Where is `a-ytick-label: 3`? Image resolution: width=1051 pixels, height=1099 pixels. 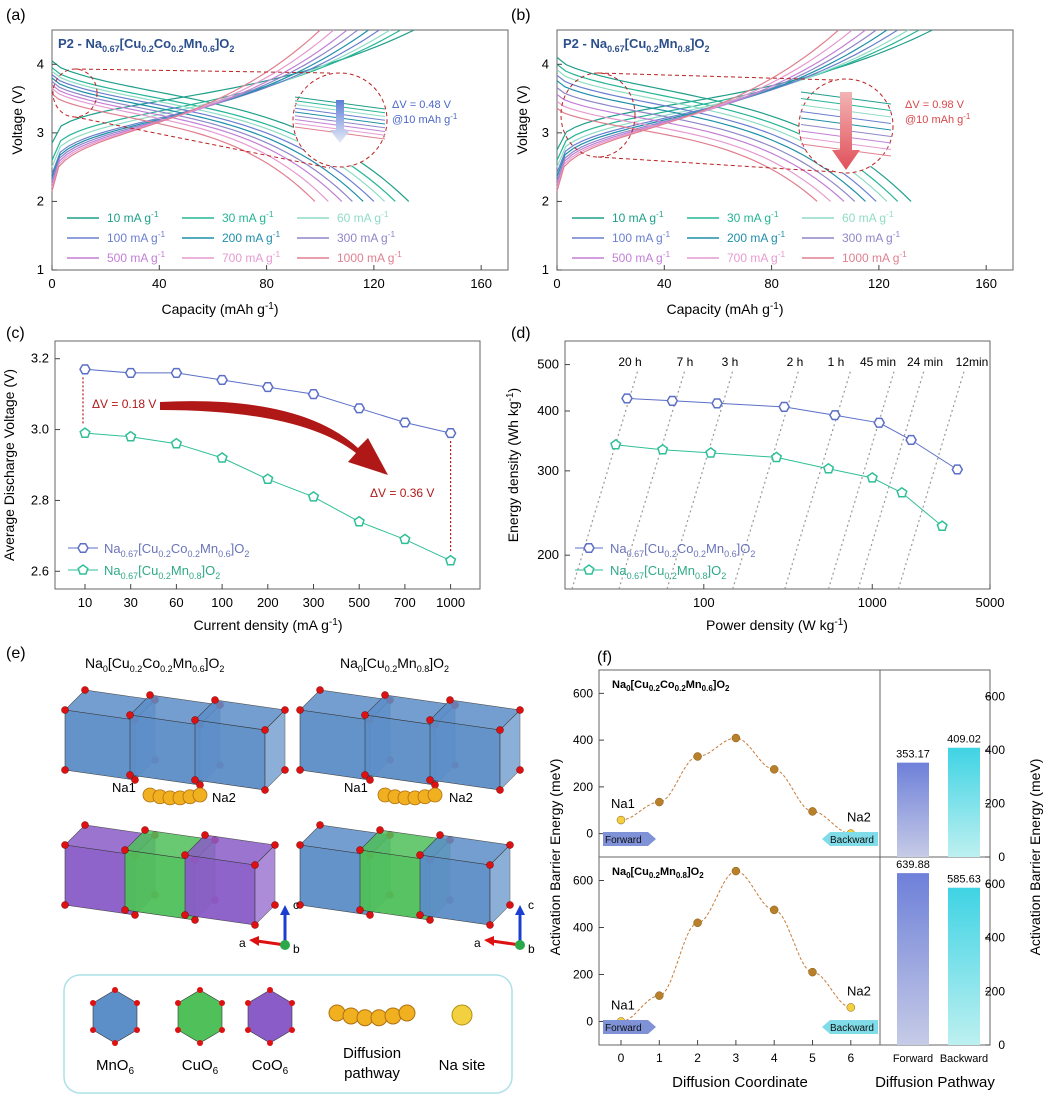 a-ytick-label: 3 is located at coordinates (40, 132).